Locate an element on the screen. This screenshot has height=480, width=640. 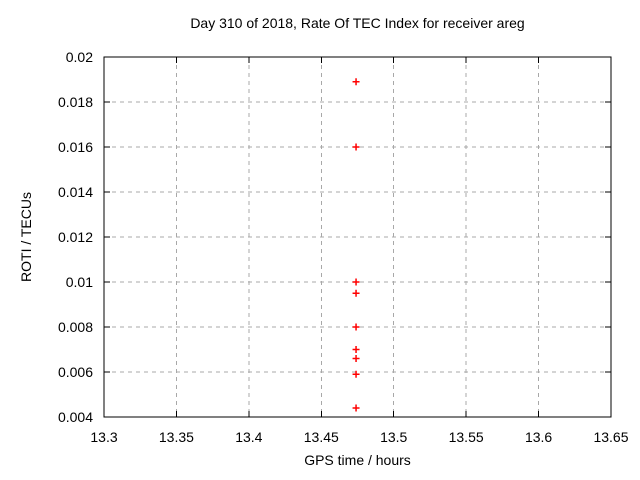
y-tick-label: 0.018 is located at coordinates (75, 102).